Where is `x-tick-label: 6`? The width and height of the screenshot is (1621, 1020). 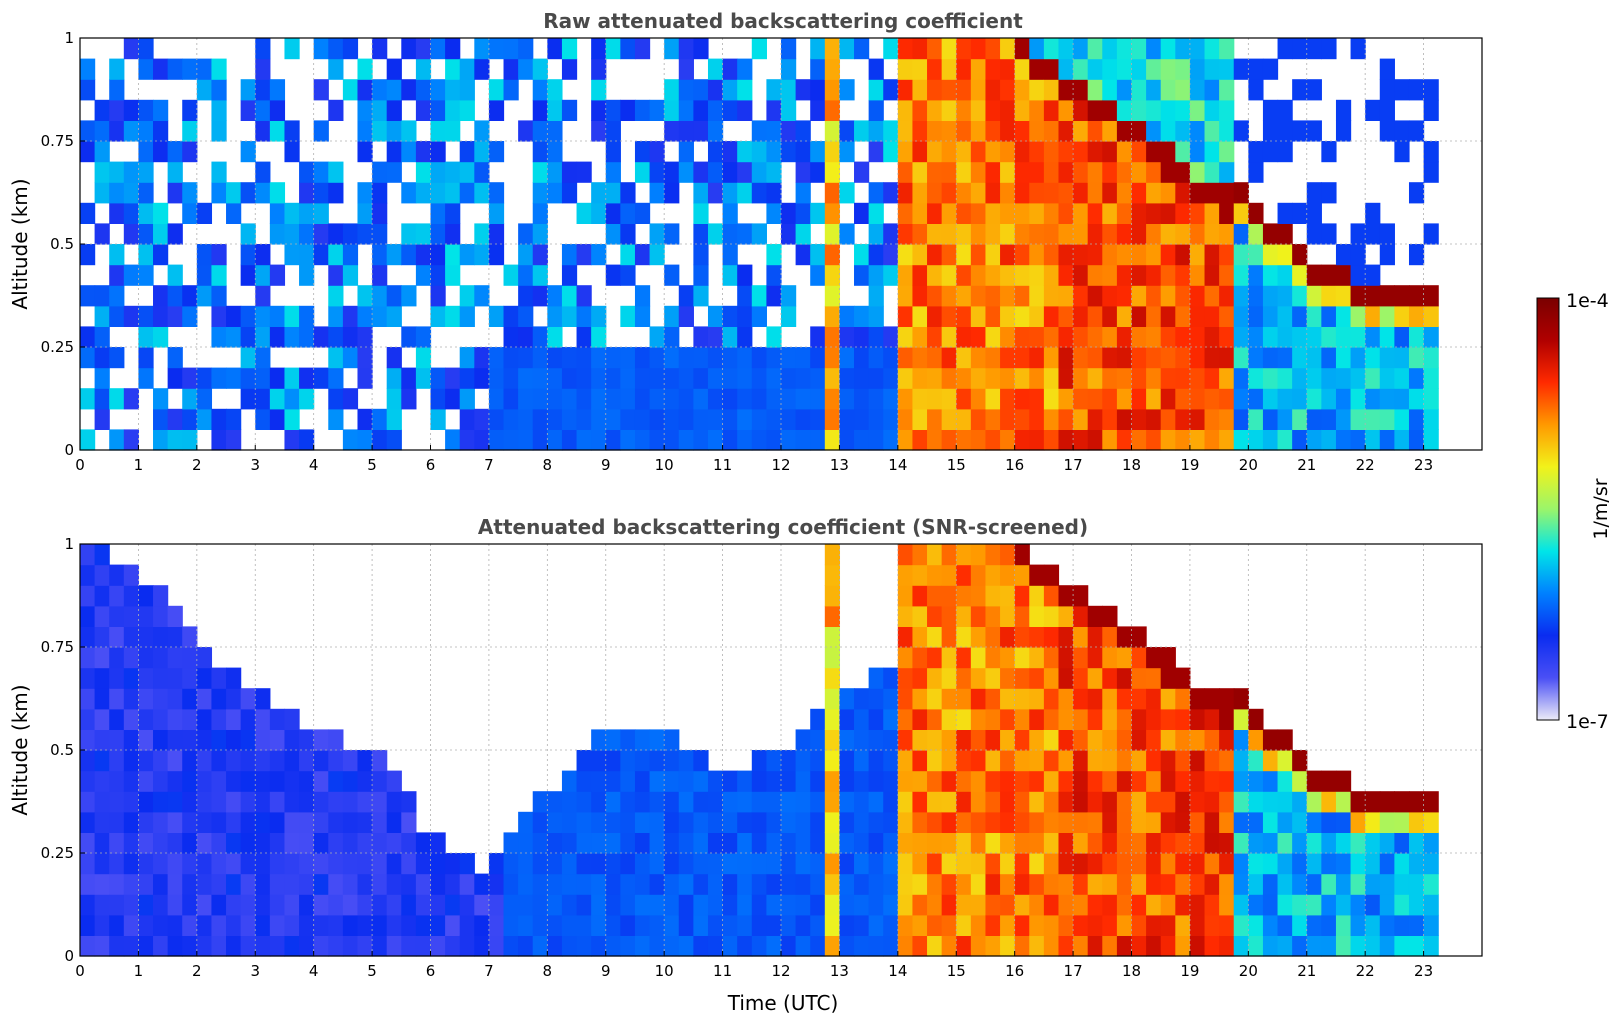 x-tick-label: 6 is located at coordinates (431, 971).